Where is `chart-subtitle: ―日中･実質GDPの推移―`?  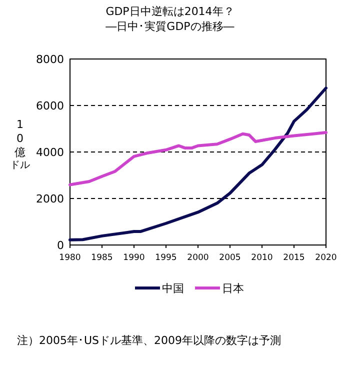
chart-subtitle: ―日中･実質GDPの推移― is located at coordinates (170, 26).